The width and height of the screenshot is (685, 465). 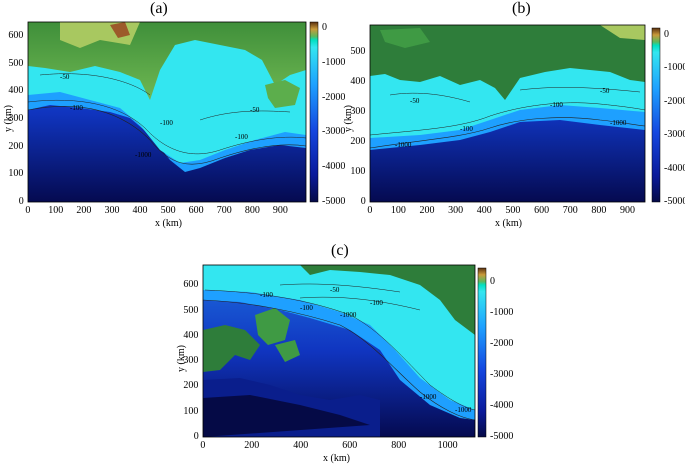 I want to click on panel-b-colorbar-tick: -1000, so click(x=674, y=68).